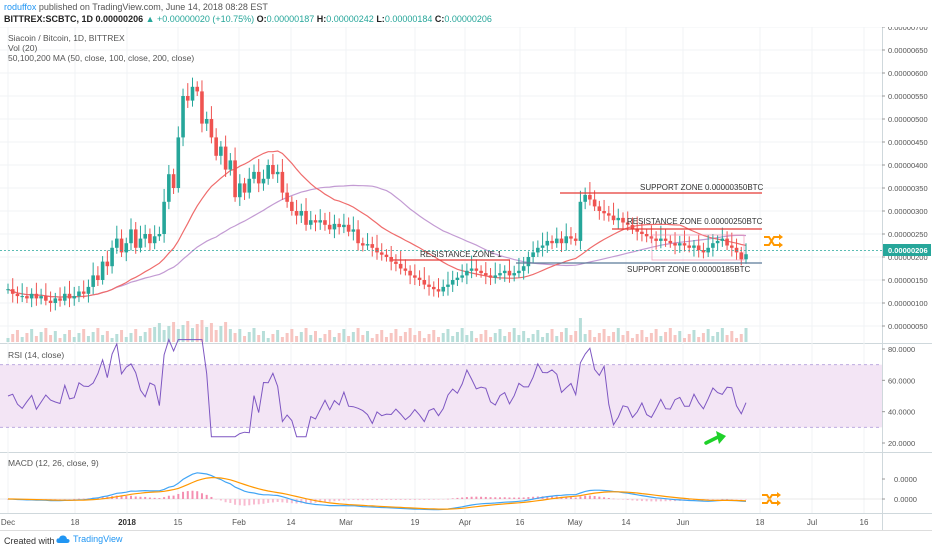  What do you see at coordinates (49, 19) in the screenshot?
I see `symbol-label: BITTREX:SCBTC, 1D` at bounding box center [49, 19].